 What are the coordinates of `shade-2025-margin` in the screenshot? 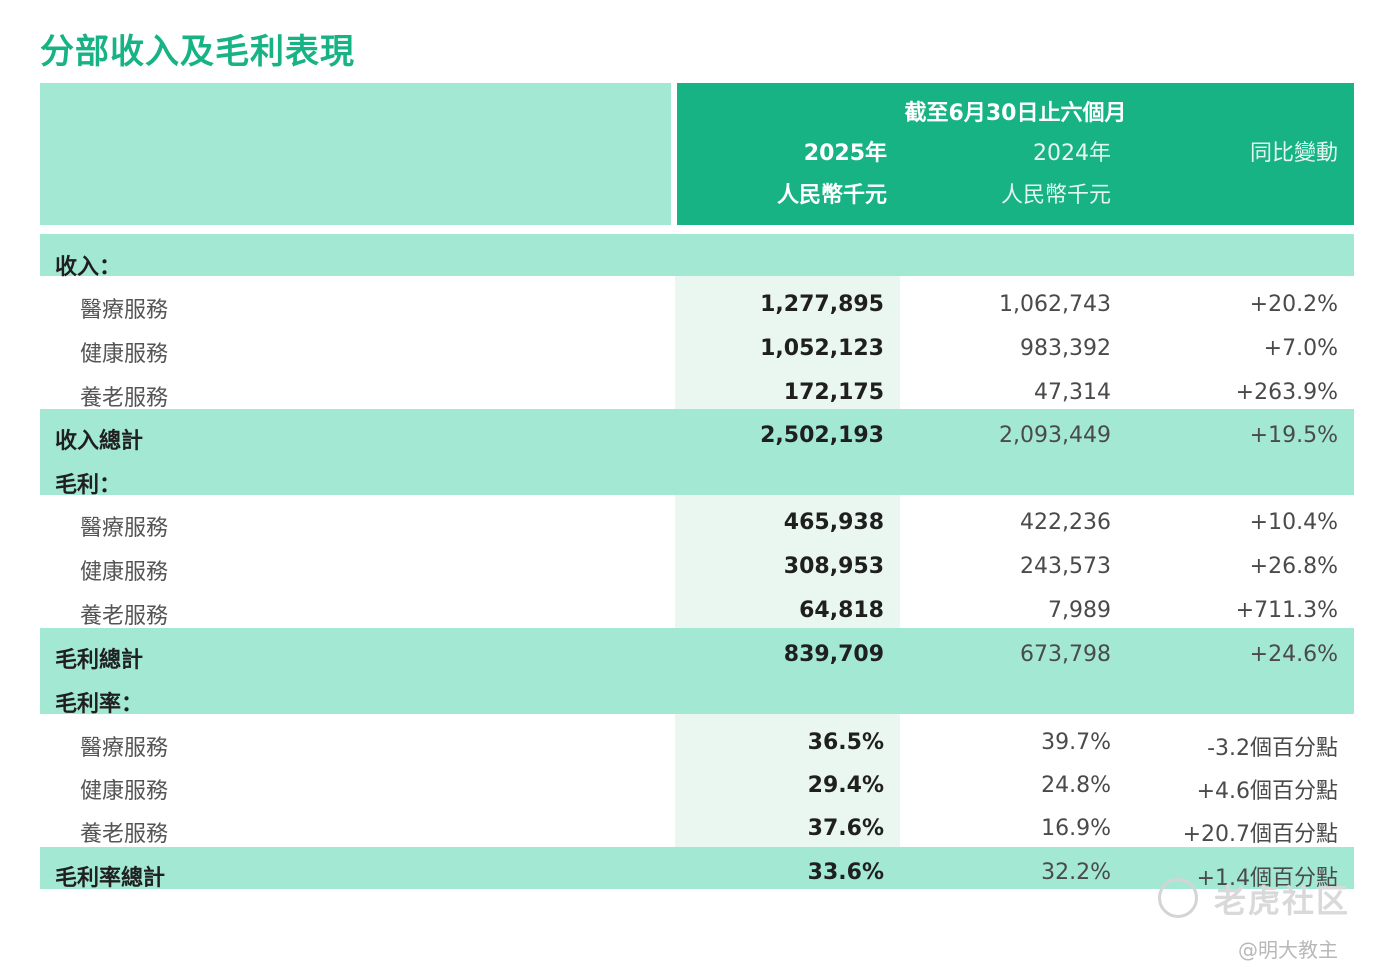 It's located at (787, 780).